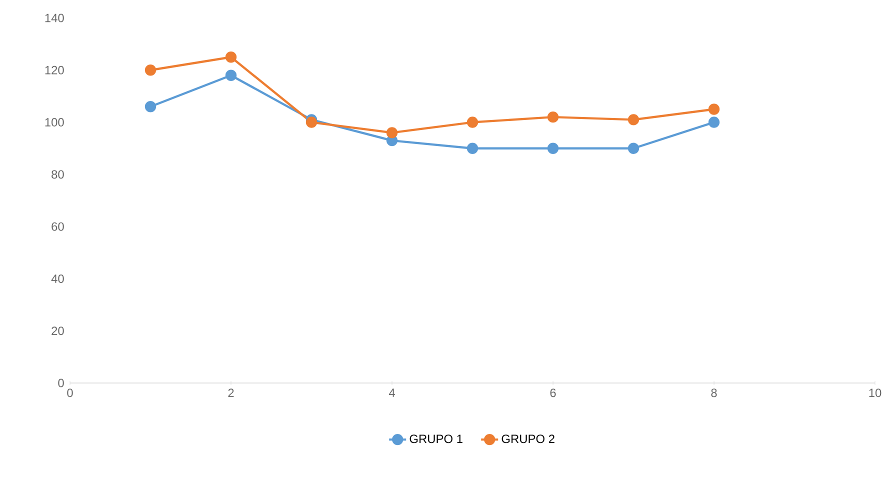  Describe the element at coordinates (875, 393) in the screenshot. I see `x-tick-label: 10` at that location.